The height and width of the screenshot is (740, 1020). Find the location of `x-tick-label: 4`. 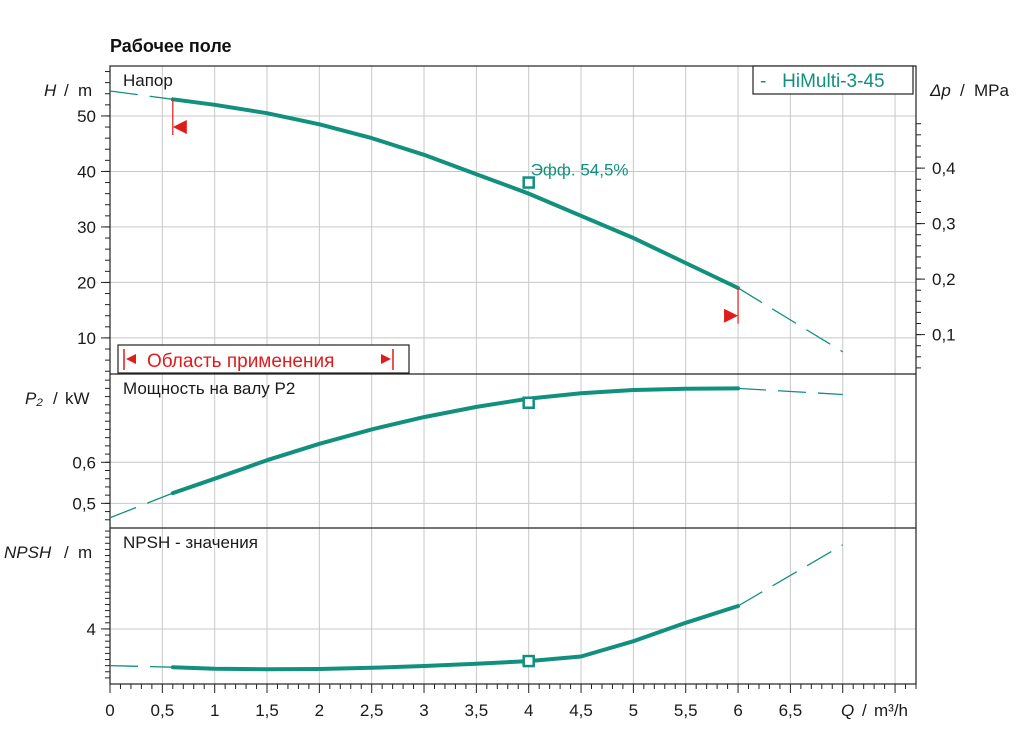

x-tick-label: 4 is located at coordinates (528, 710).